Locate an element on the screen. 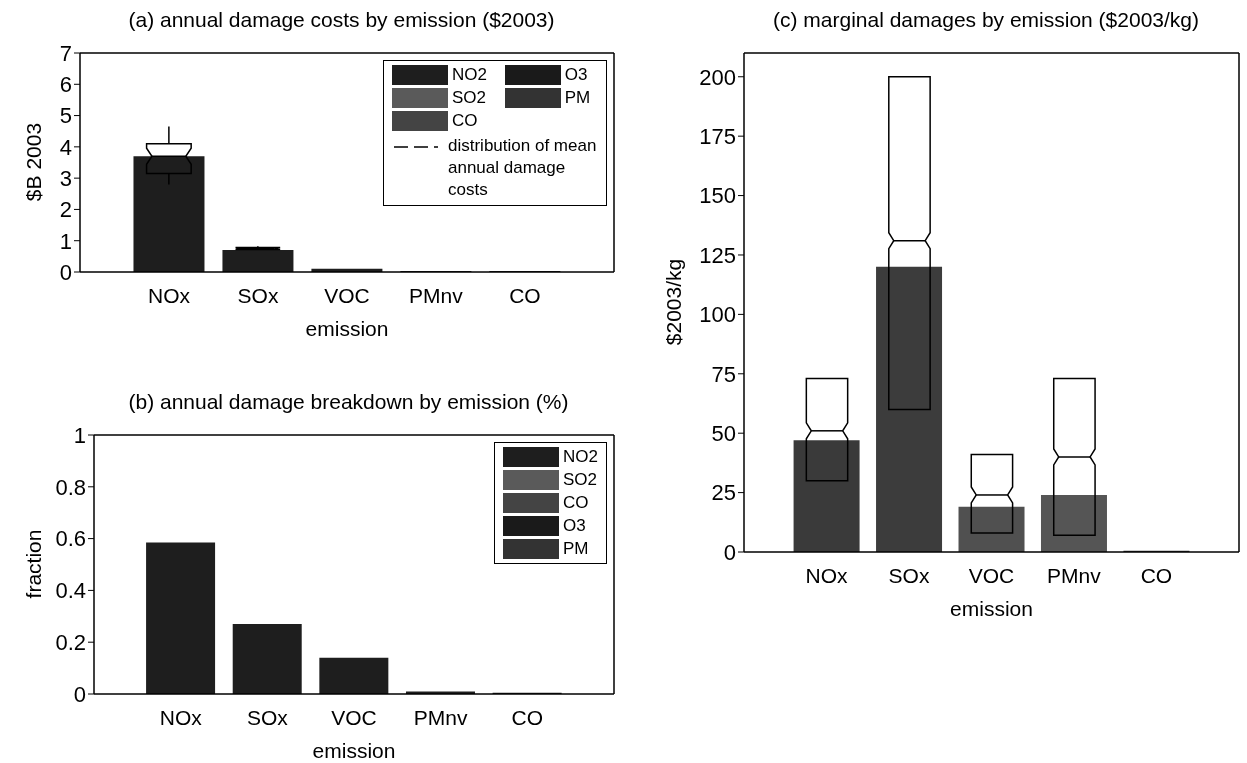 The width and height of the screenshot is (1247, 763). y-tick-label: 0.6 is located at coordinates (70, 539).